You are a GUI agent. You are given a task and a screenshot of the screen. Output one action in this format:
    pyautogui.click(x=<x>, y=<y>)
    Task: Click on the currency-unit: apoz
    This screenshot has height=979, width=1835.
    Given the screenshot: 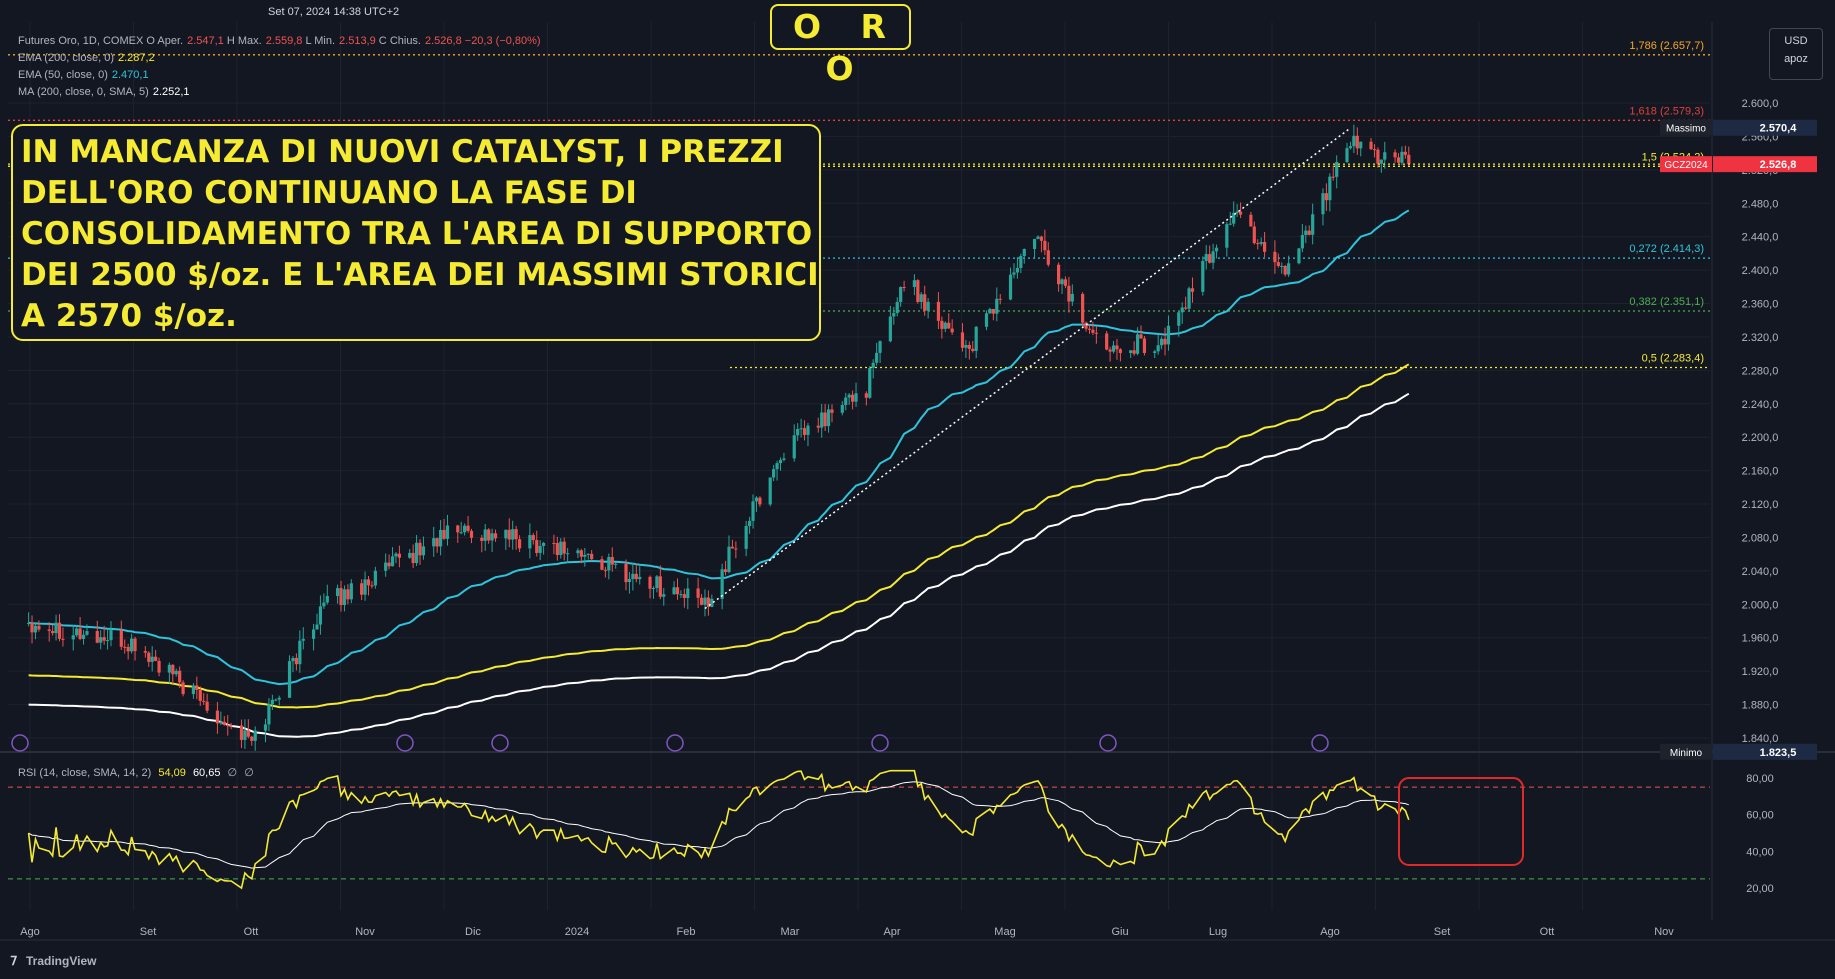 What is the action you would take?
    pyautogui.click(x=1796, y=59)
    